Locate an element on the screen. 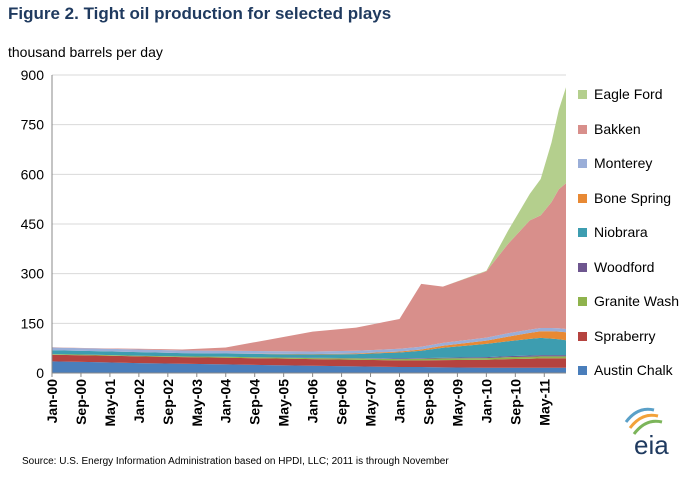 This screenshot has height=500, width=700. x-tick-label: May-03 is located at coordinates (197, 403).